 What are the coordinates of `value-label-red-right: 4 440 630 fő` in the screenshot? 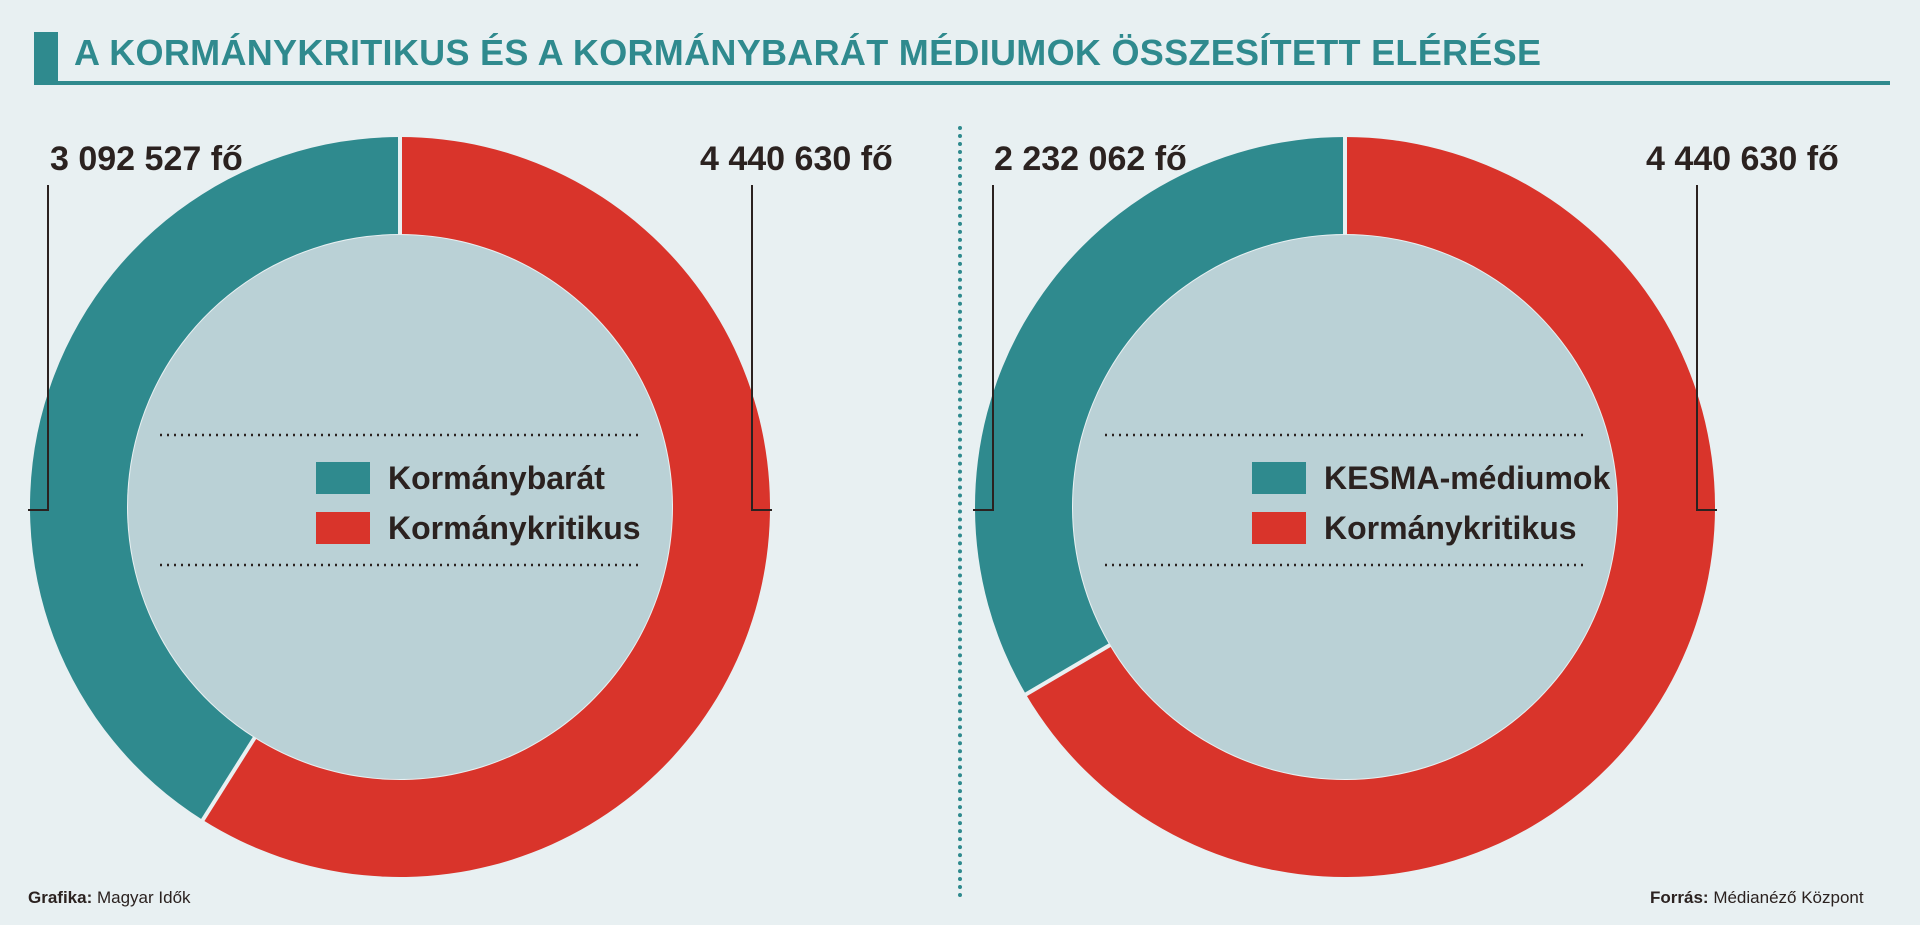 It's located at (1742, 159).